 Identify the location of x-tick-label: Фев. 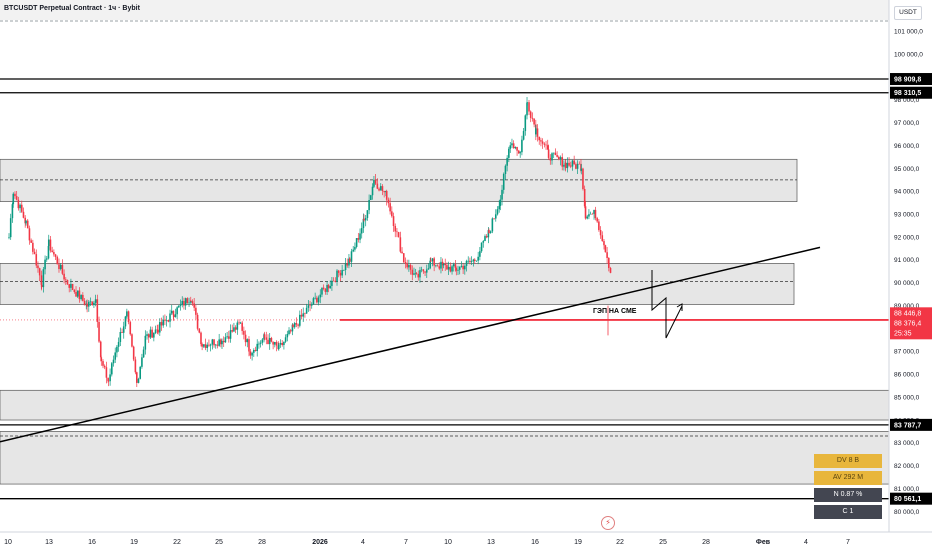
(763, 542).